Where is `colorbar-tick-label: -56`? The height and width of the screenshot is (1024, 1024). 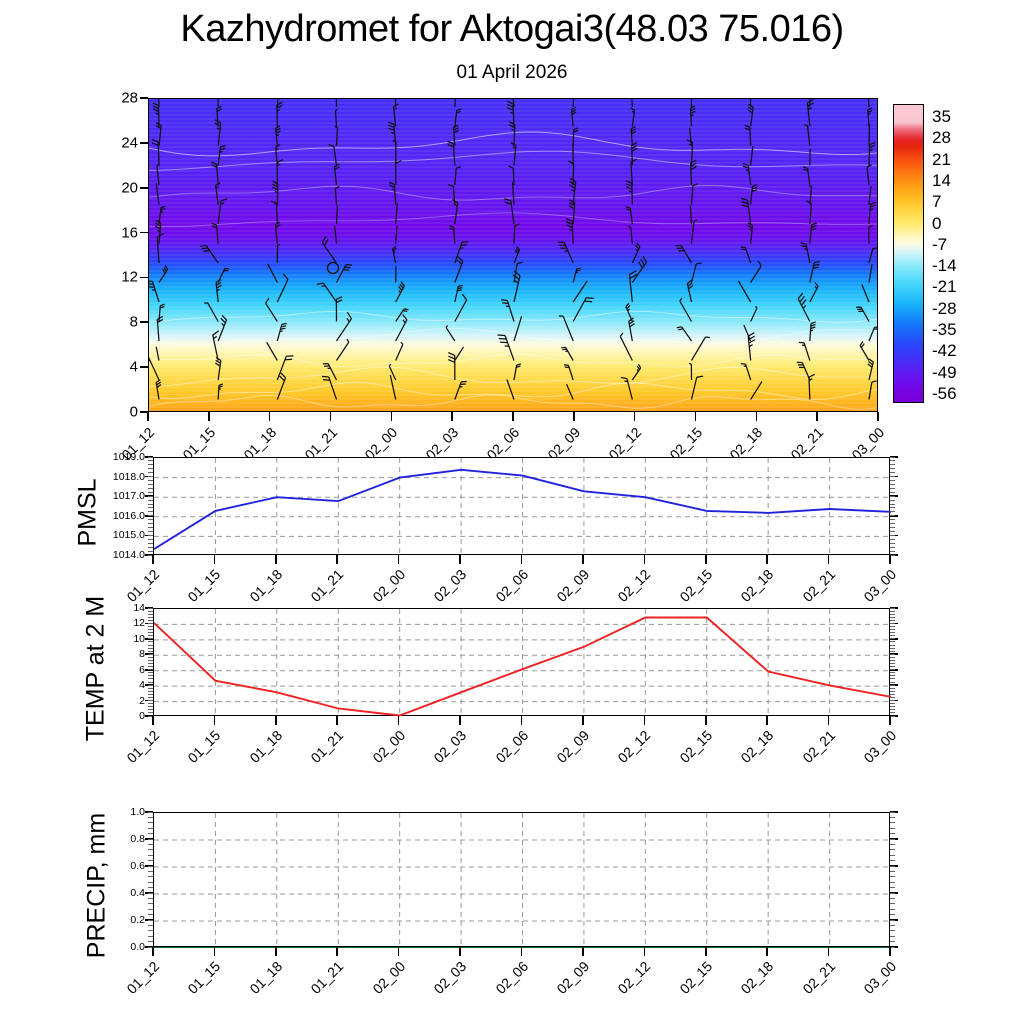
colorbar-tick-label: -56 is located at coordinates (944, 393).